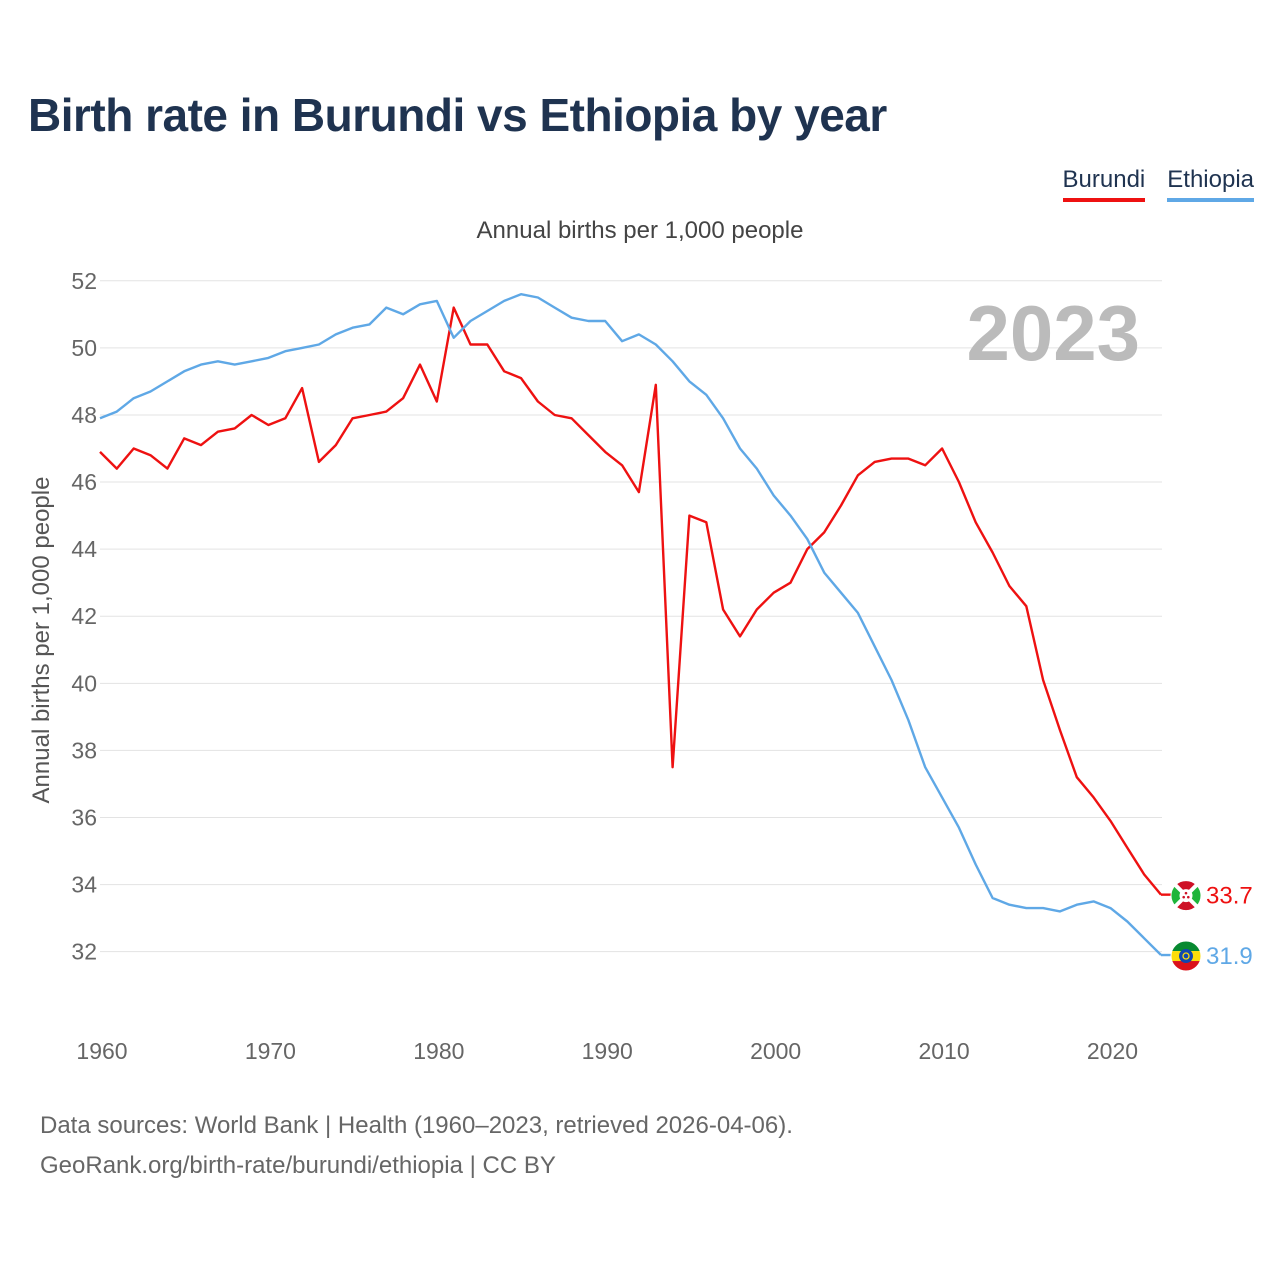 The width and height of the screenshot is (1280, 1280). I want to click on legend: Burundi Ethiopia, so click(1158, 184).